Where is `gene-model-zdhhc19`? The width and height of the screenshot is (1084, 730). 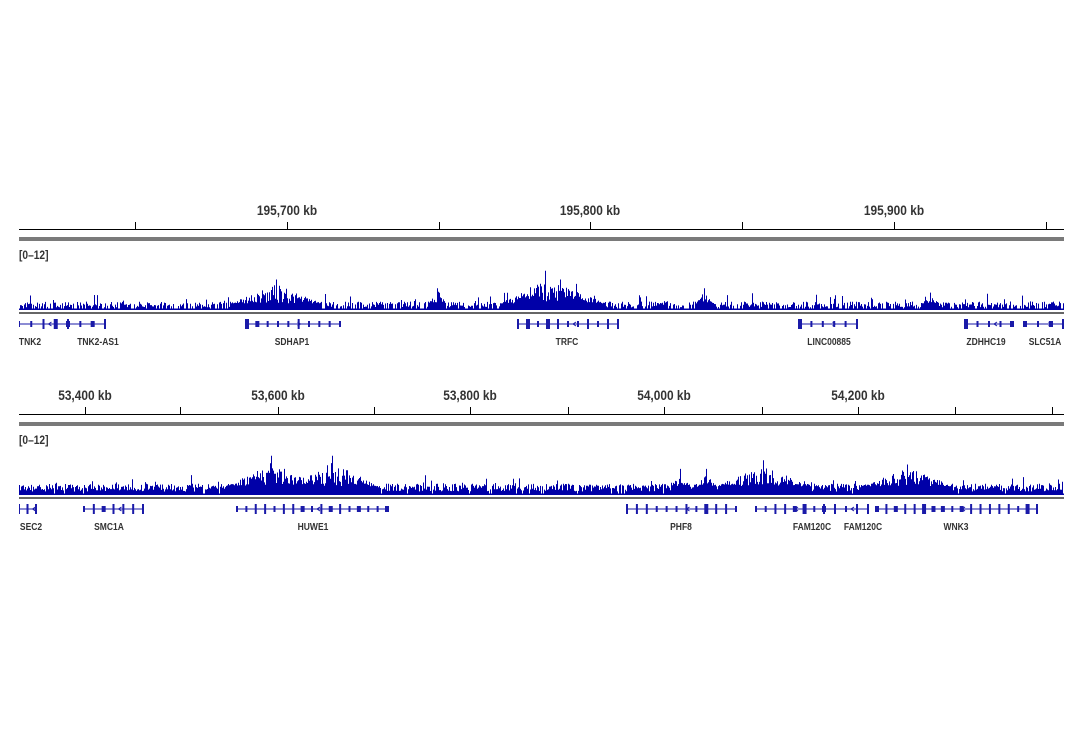 gene-model-zdhhc19 is located at coordinates (989, 324).